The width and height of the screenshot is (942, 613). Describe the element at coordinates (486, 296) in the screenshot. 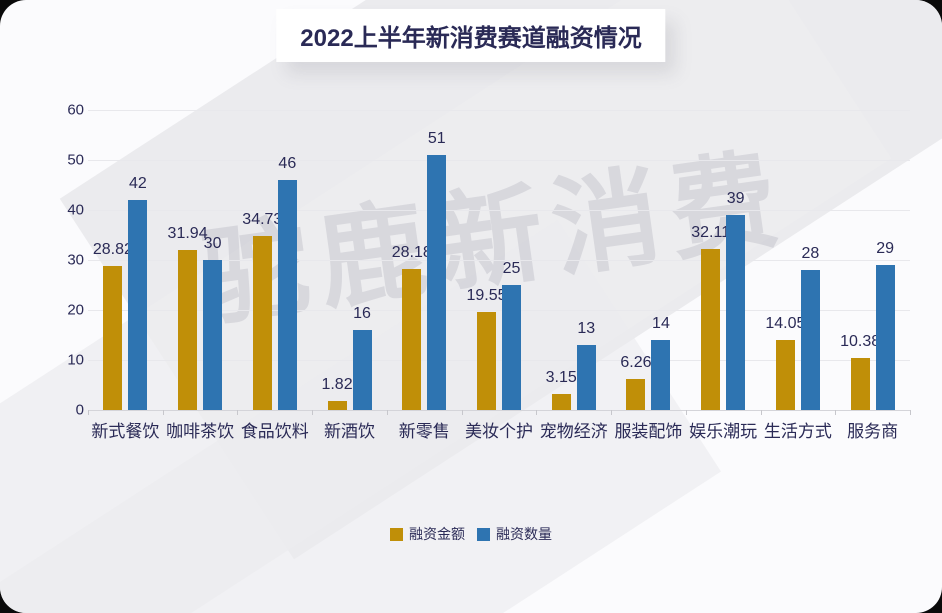

I see `value-label-amount: 19.55` at that location.